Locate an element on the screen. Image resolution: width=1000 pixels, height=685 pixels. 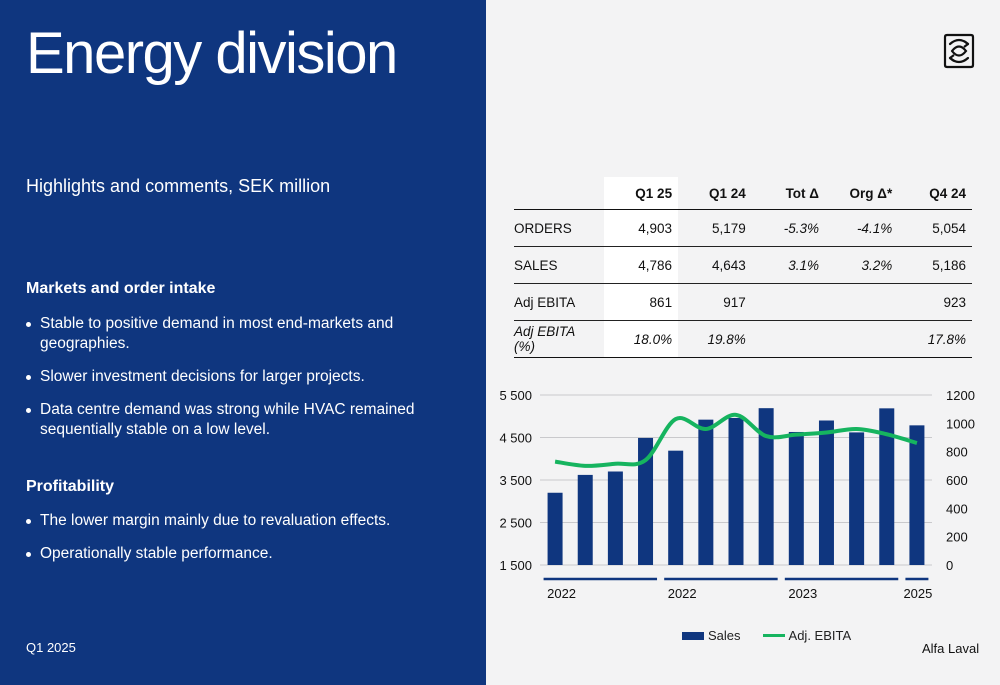
legend-label-sales: Sales is located at coordinates (724, 635).